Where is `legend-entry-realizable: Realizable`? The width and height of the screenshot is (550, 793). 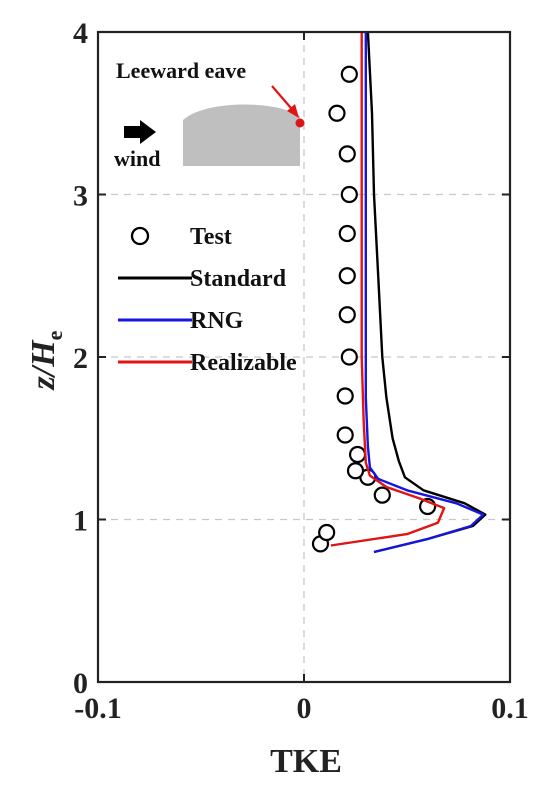
legend-entry-realizable: Realizable is located at coordinates (207, 363).